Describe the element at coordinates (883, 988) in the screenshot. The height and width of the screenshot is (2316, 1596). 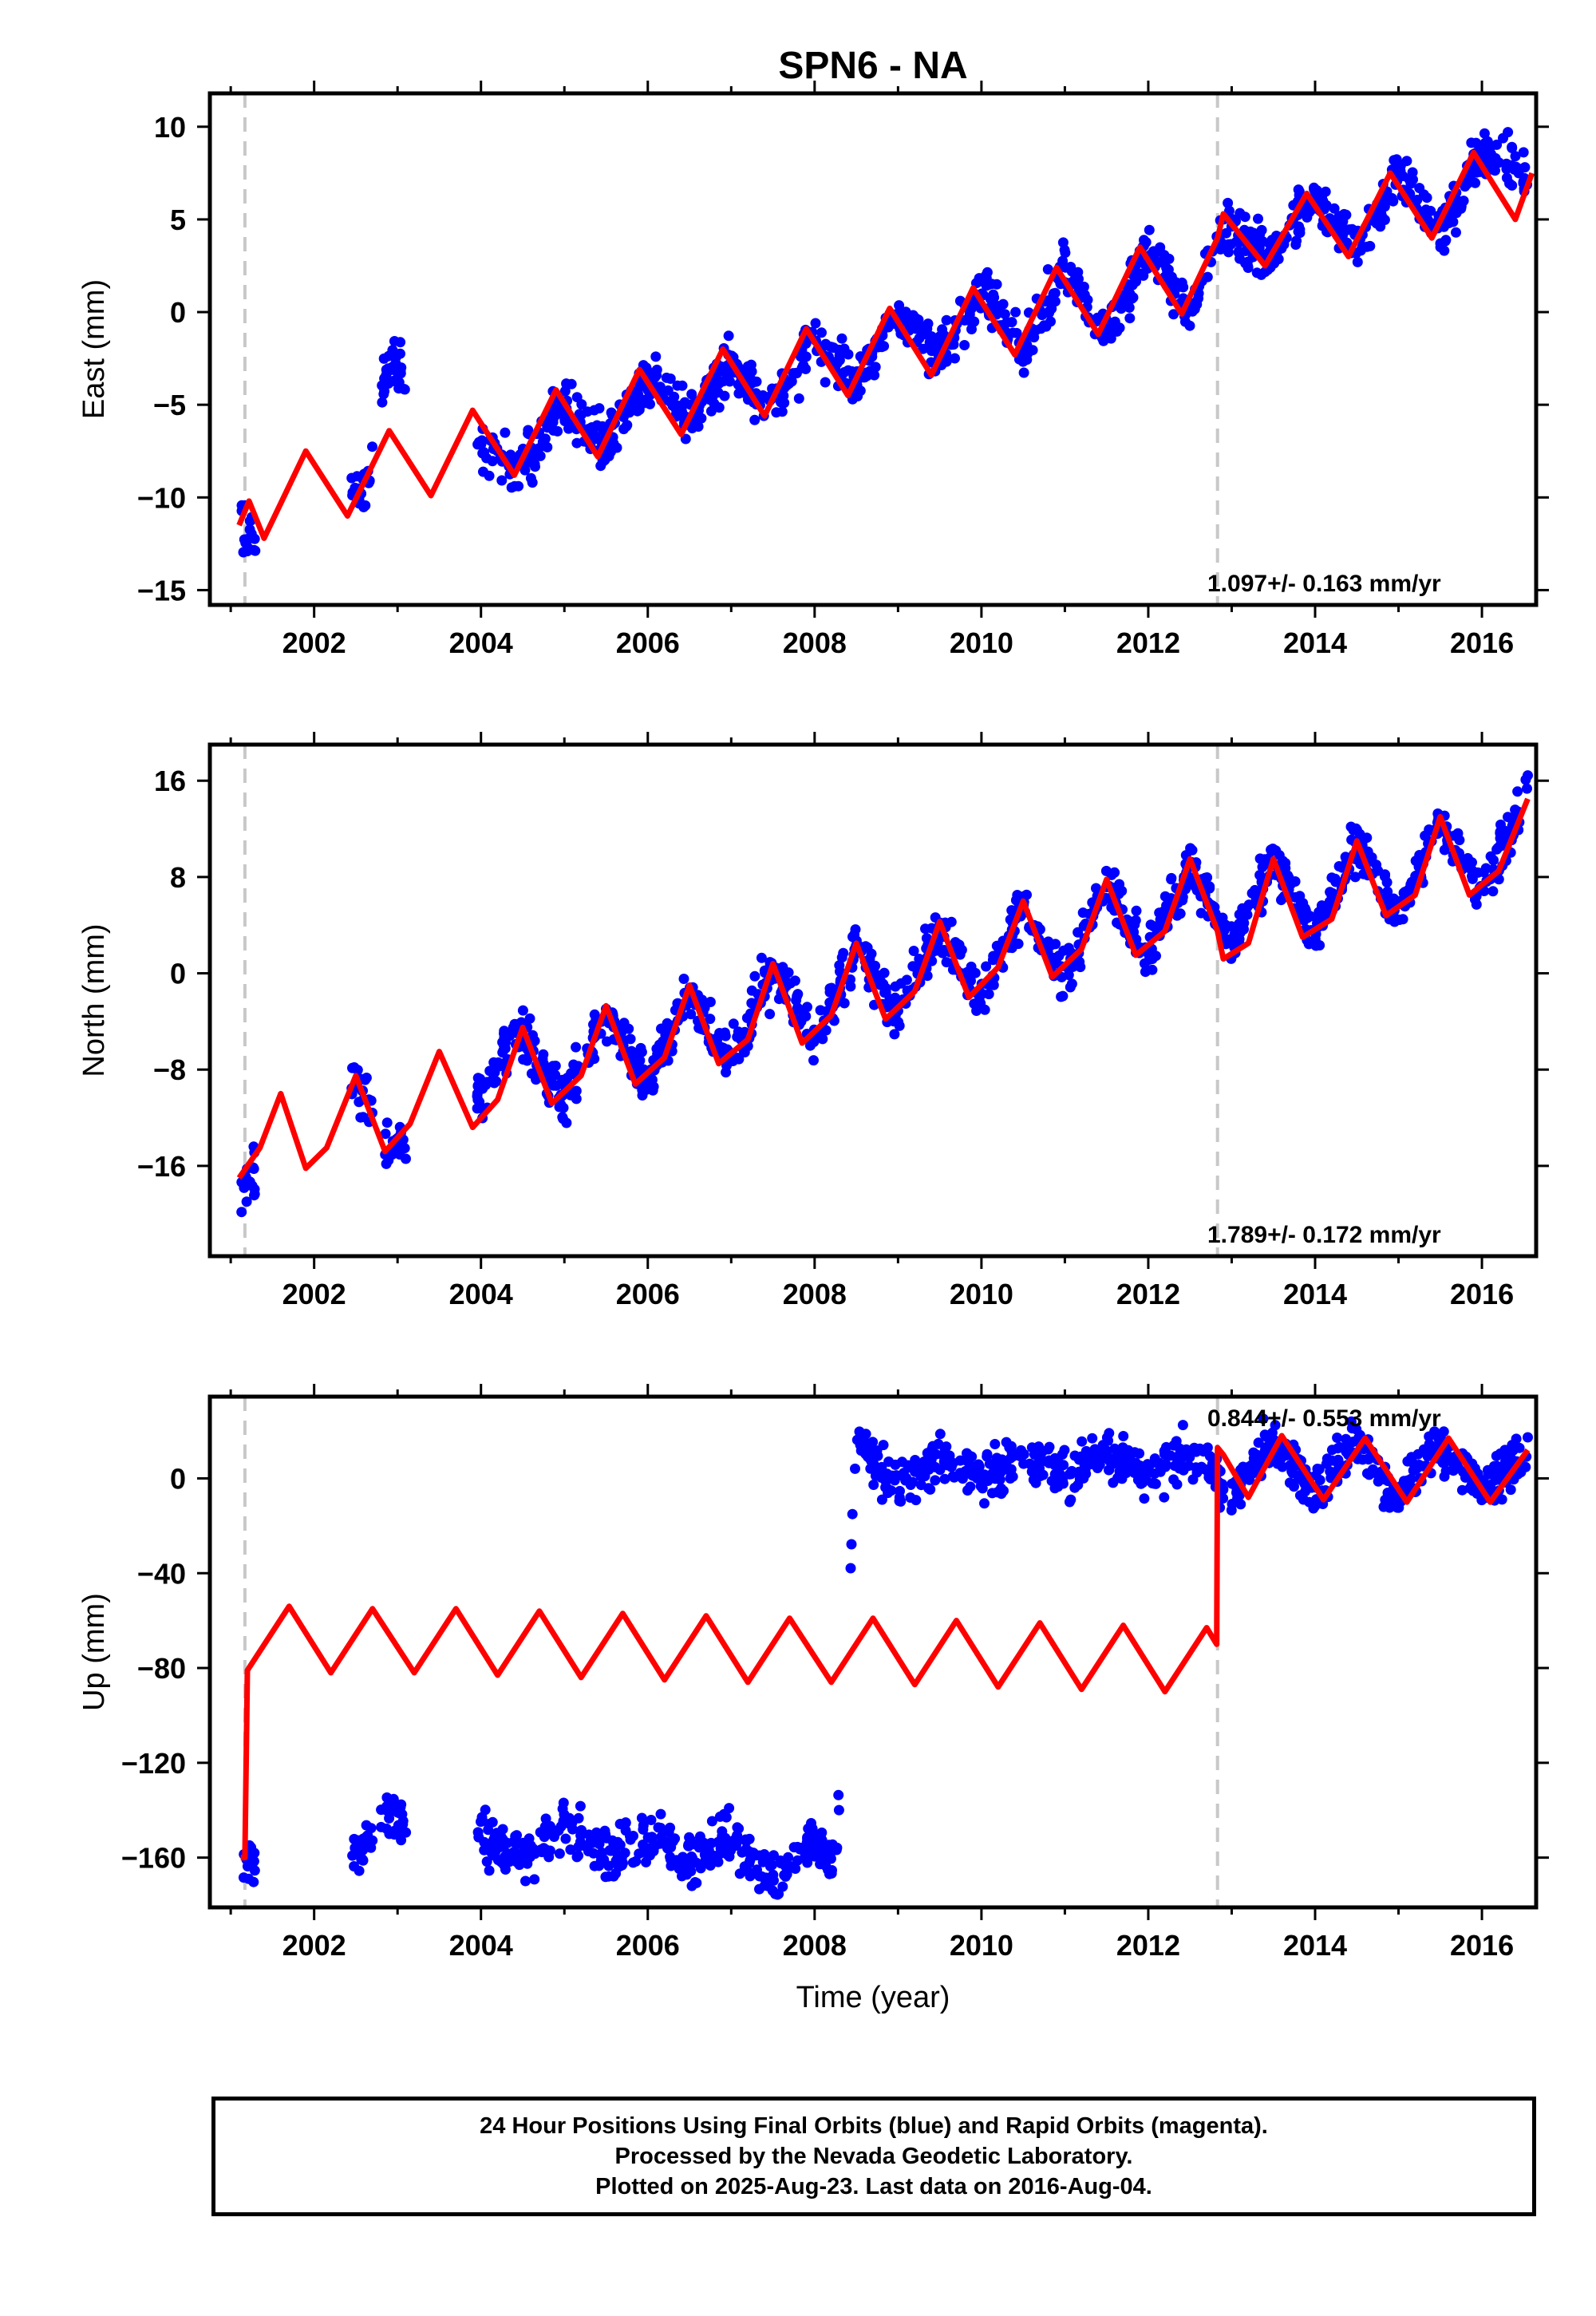
I see `model-fit-line` at that location.